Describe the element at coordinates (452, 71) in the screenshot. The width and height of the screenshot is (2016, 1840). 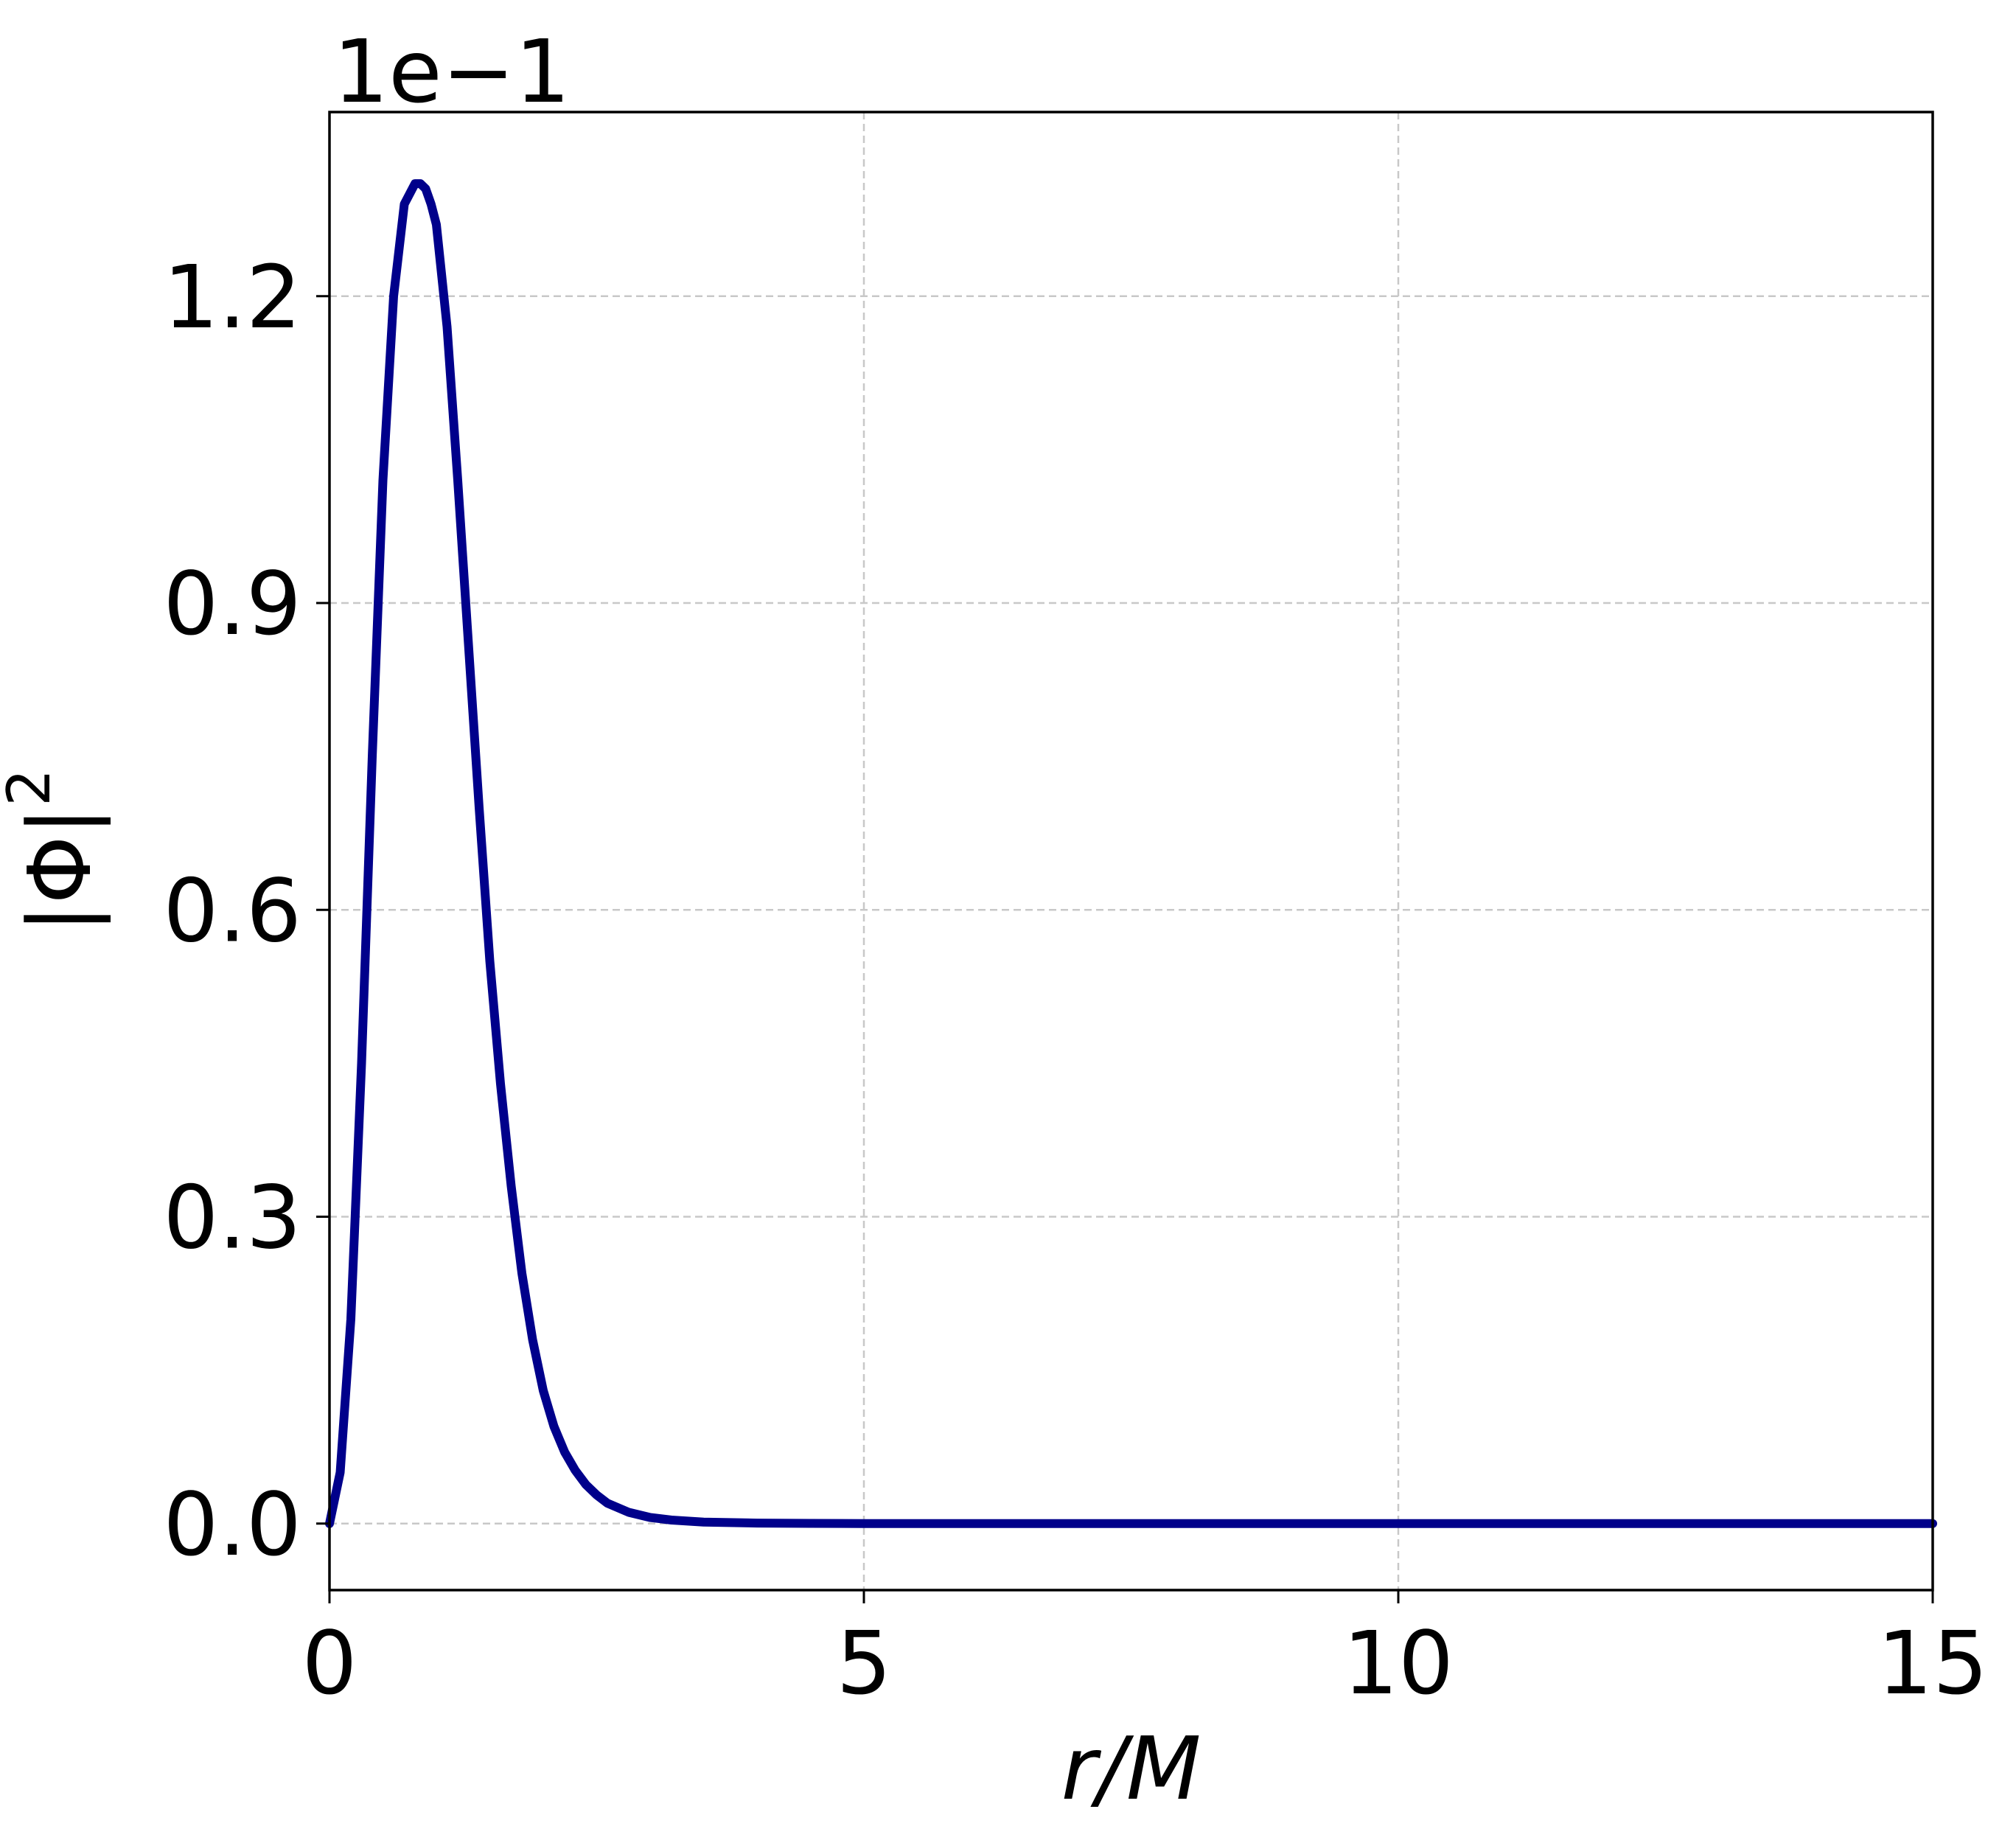
I see `y-offset-label: 1e−1` at that location.